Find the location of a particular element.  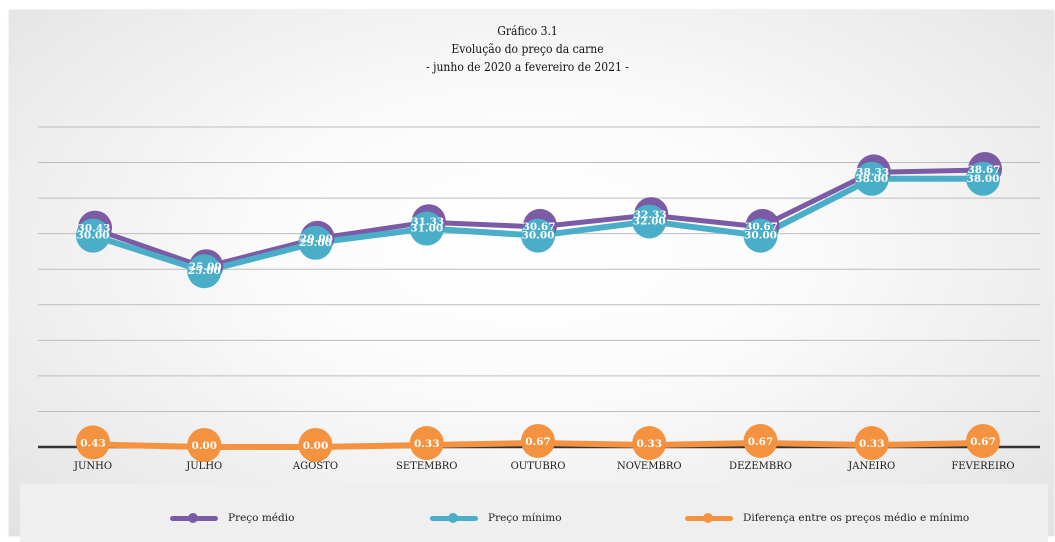

data-label-preco-medio: 38.33 is located at coordinates (872, 172).